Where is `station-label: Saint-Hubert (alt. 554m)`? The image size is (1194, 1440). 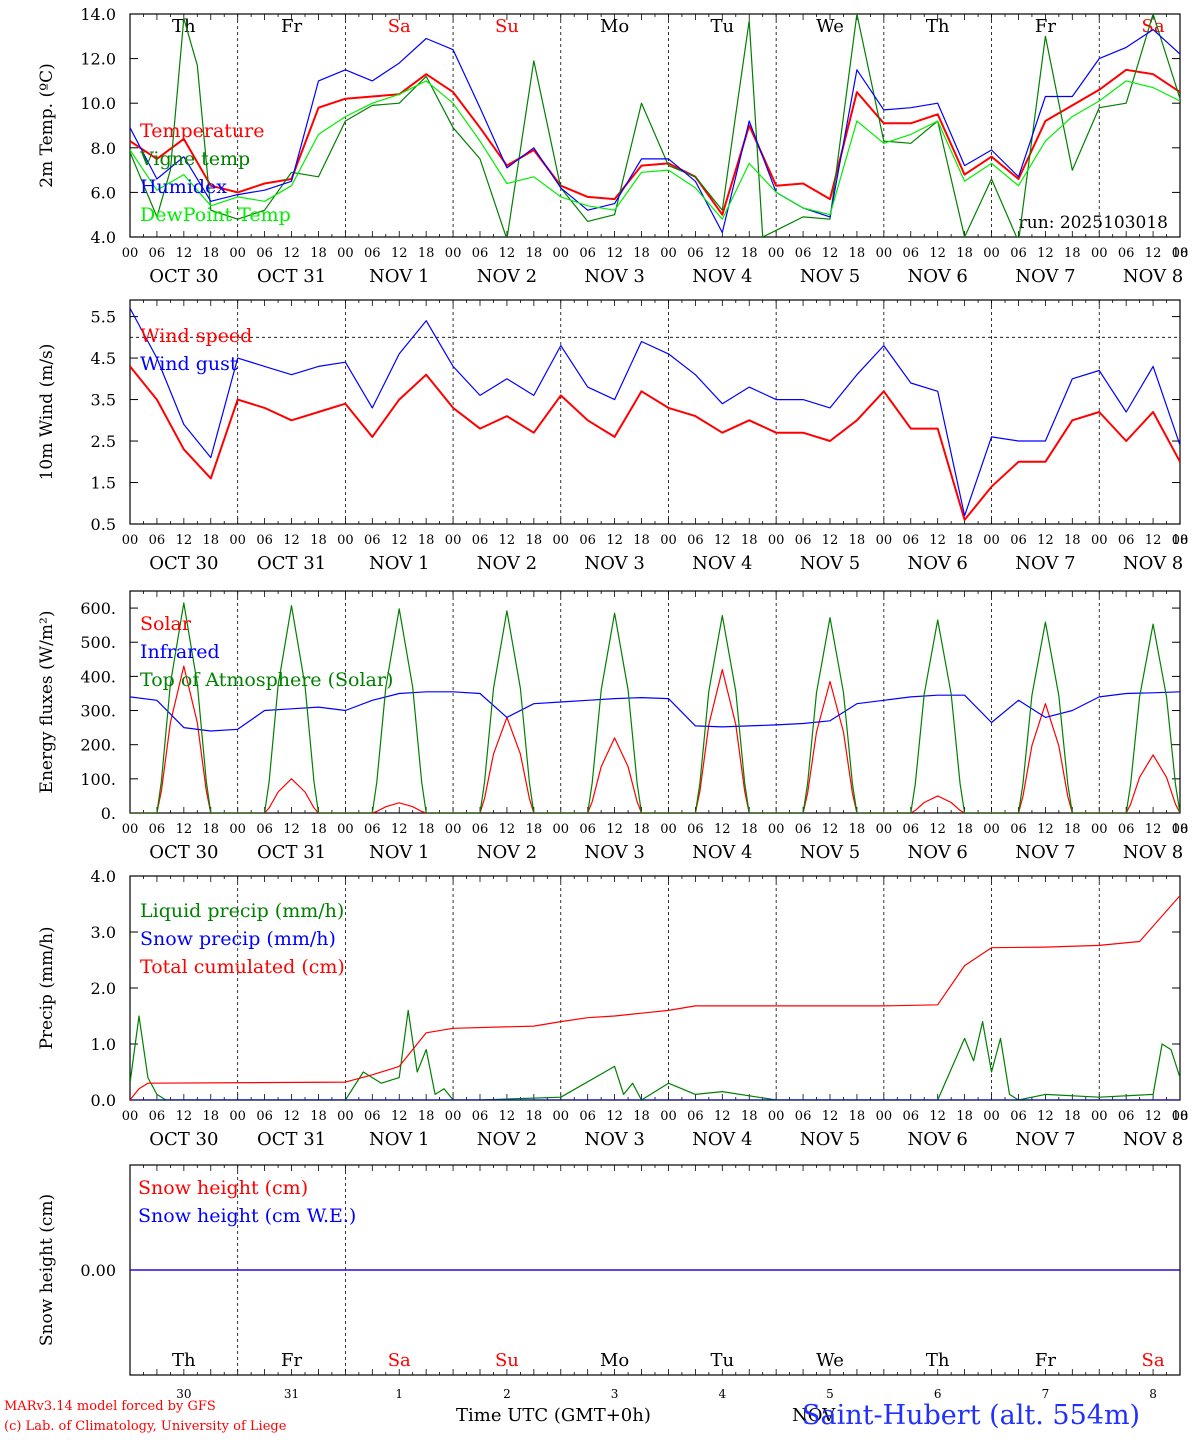 station-label: Saint-Hubert (alt. 554m) is located at coordinates (971, 1415).